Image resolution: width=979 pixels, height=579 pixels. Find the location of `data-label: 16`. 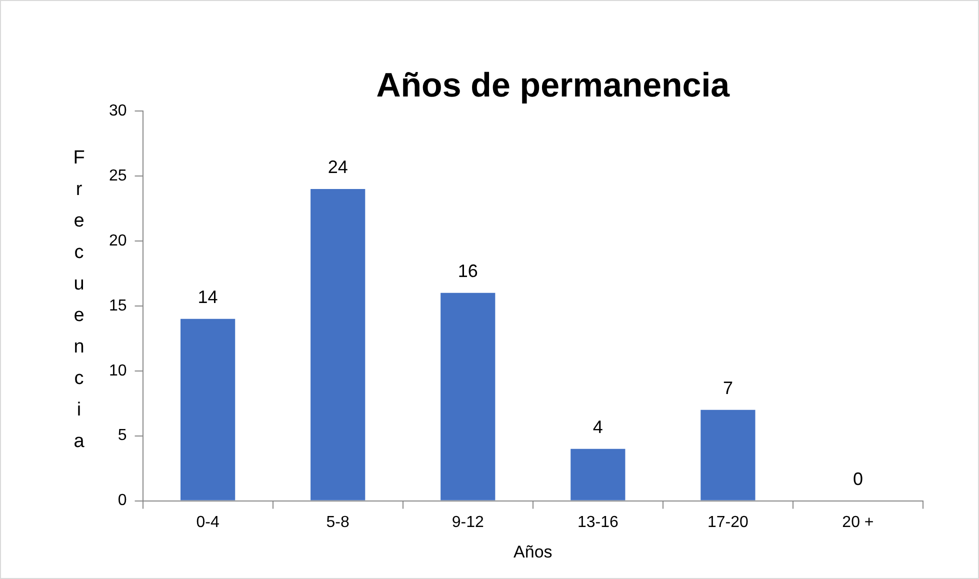

data-label: 16 is located at coordinates (468, 270).